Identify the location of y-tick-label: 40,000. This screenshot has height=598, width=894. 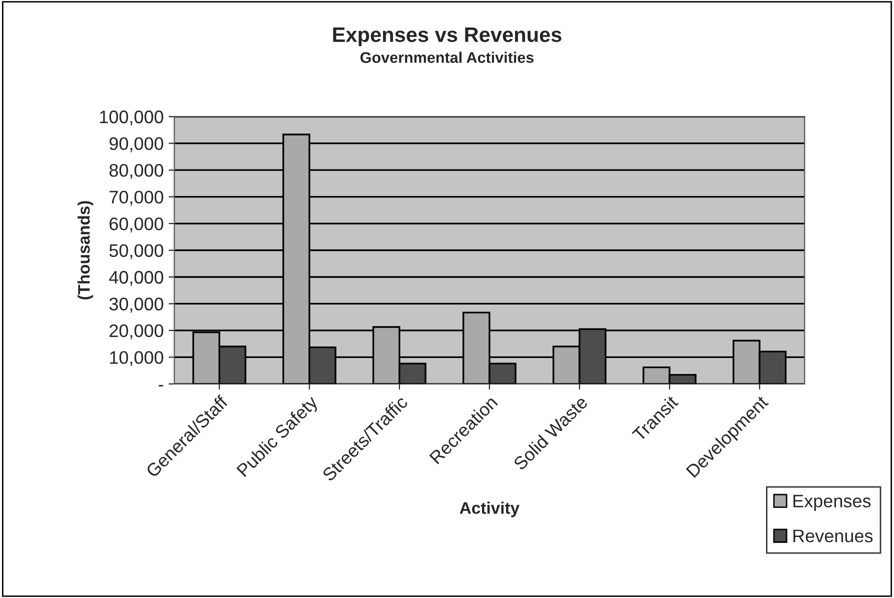
(136, 278).